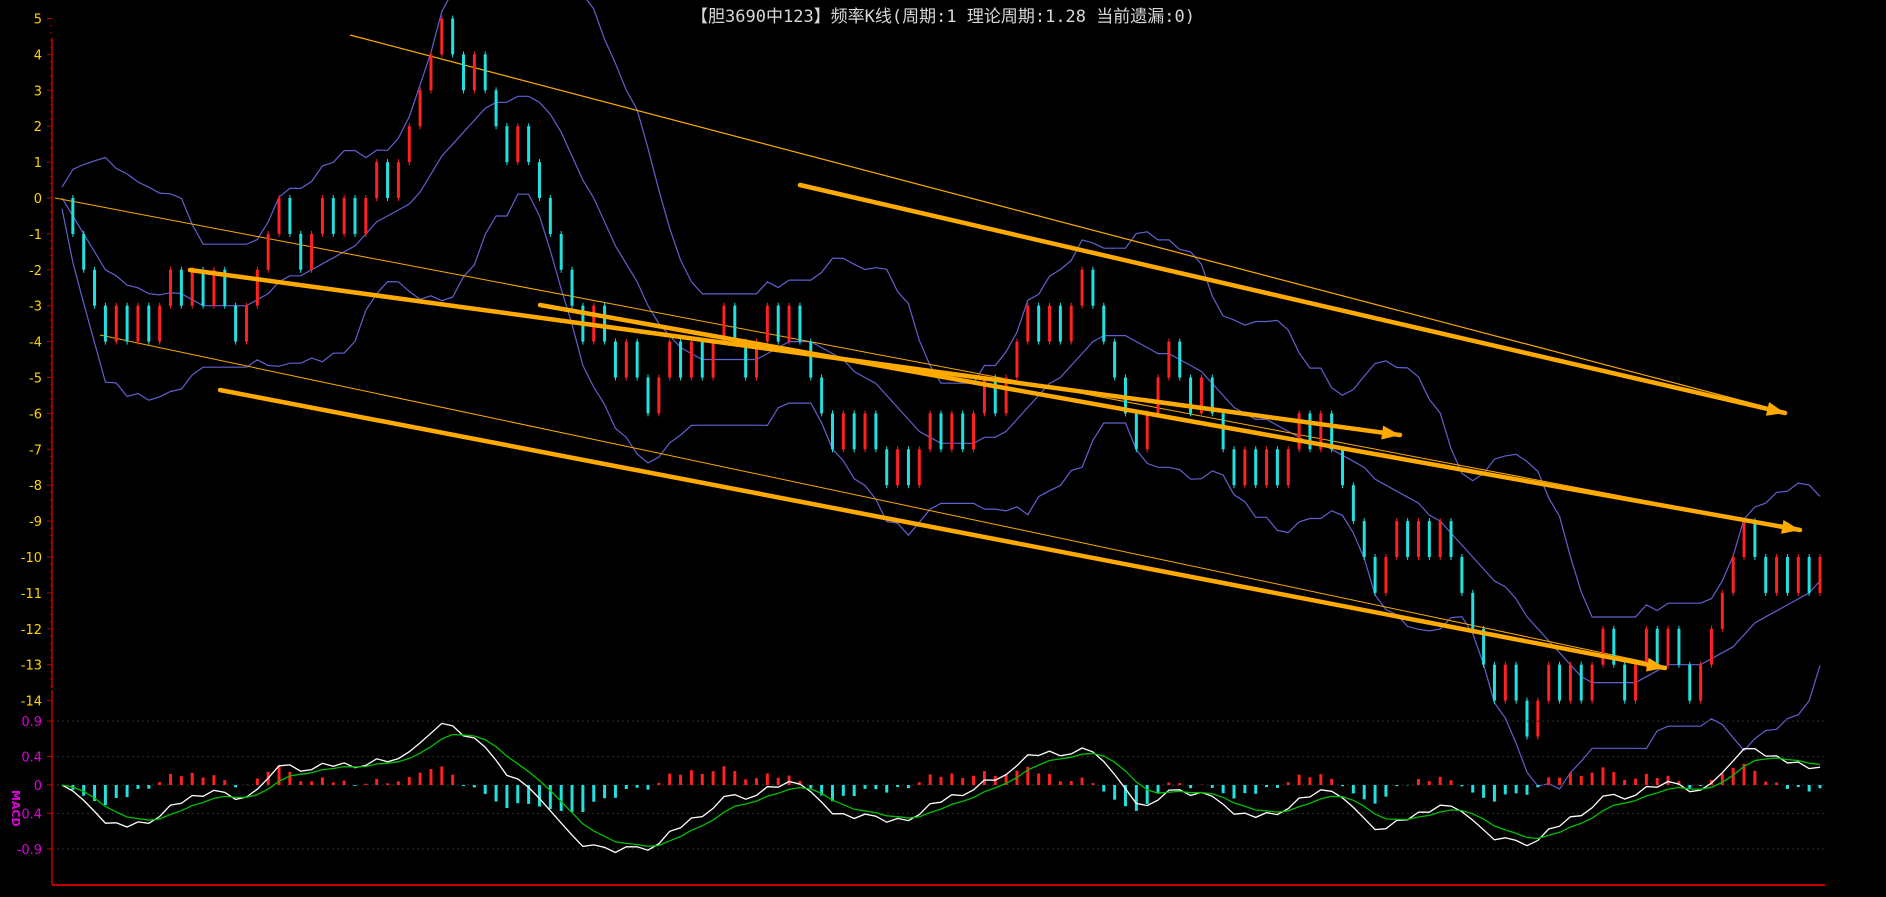  I want to click on macd-tick-label: -0.9, so click(29, 850).